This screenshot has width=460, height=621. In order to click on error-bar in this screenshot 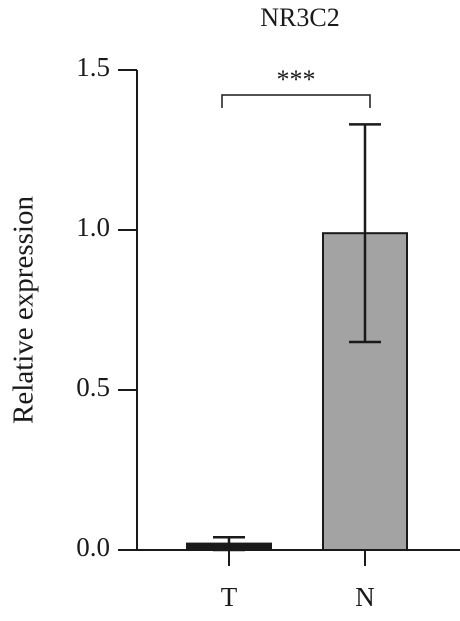, I will do `click(365, 233)`.